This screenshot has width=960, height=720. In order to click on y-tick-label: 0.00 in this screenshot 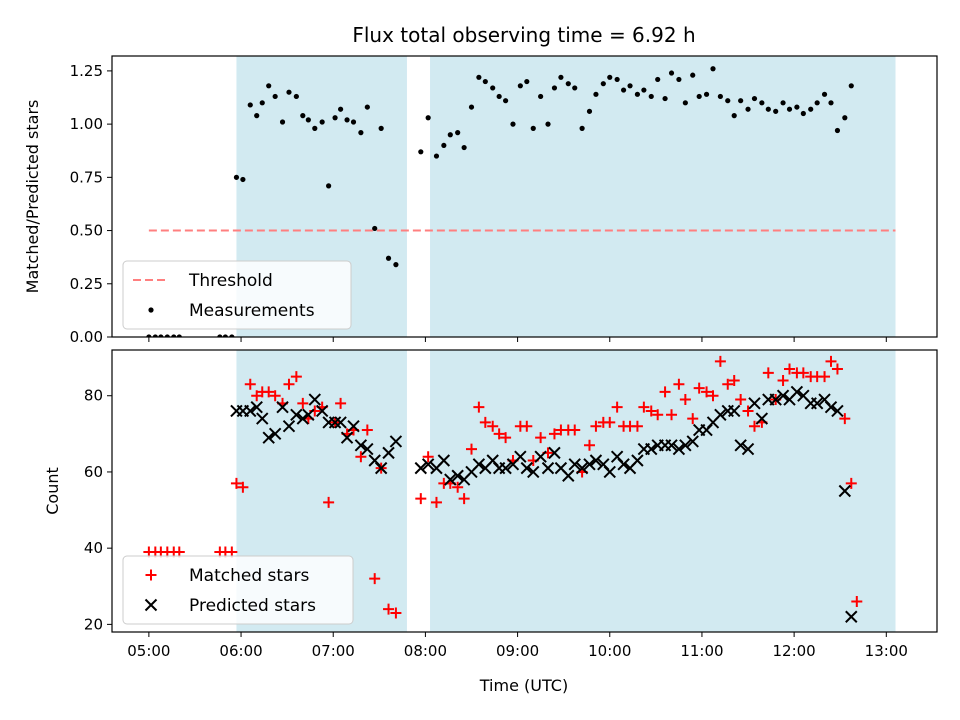, I will do `click(86, 337)`.